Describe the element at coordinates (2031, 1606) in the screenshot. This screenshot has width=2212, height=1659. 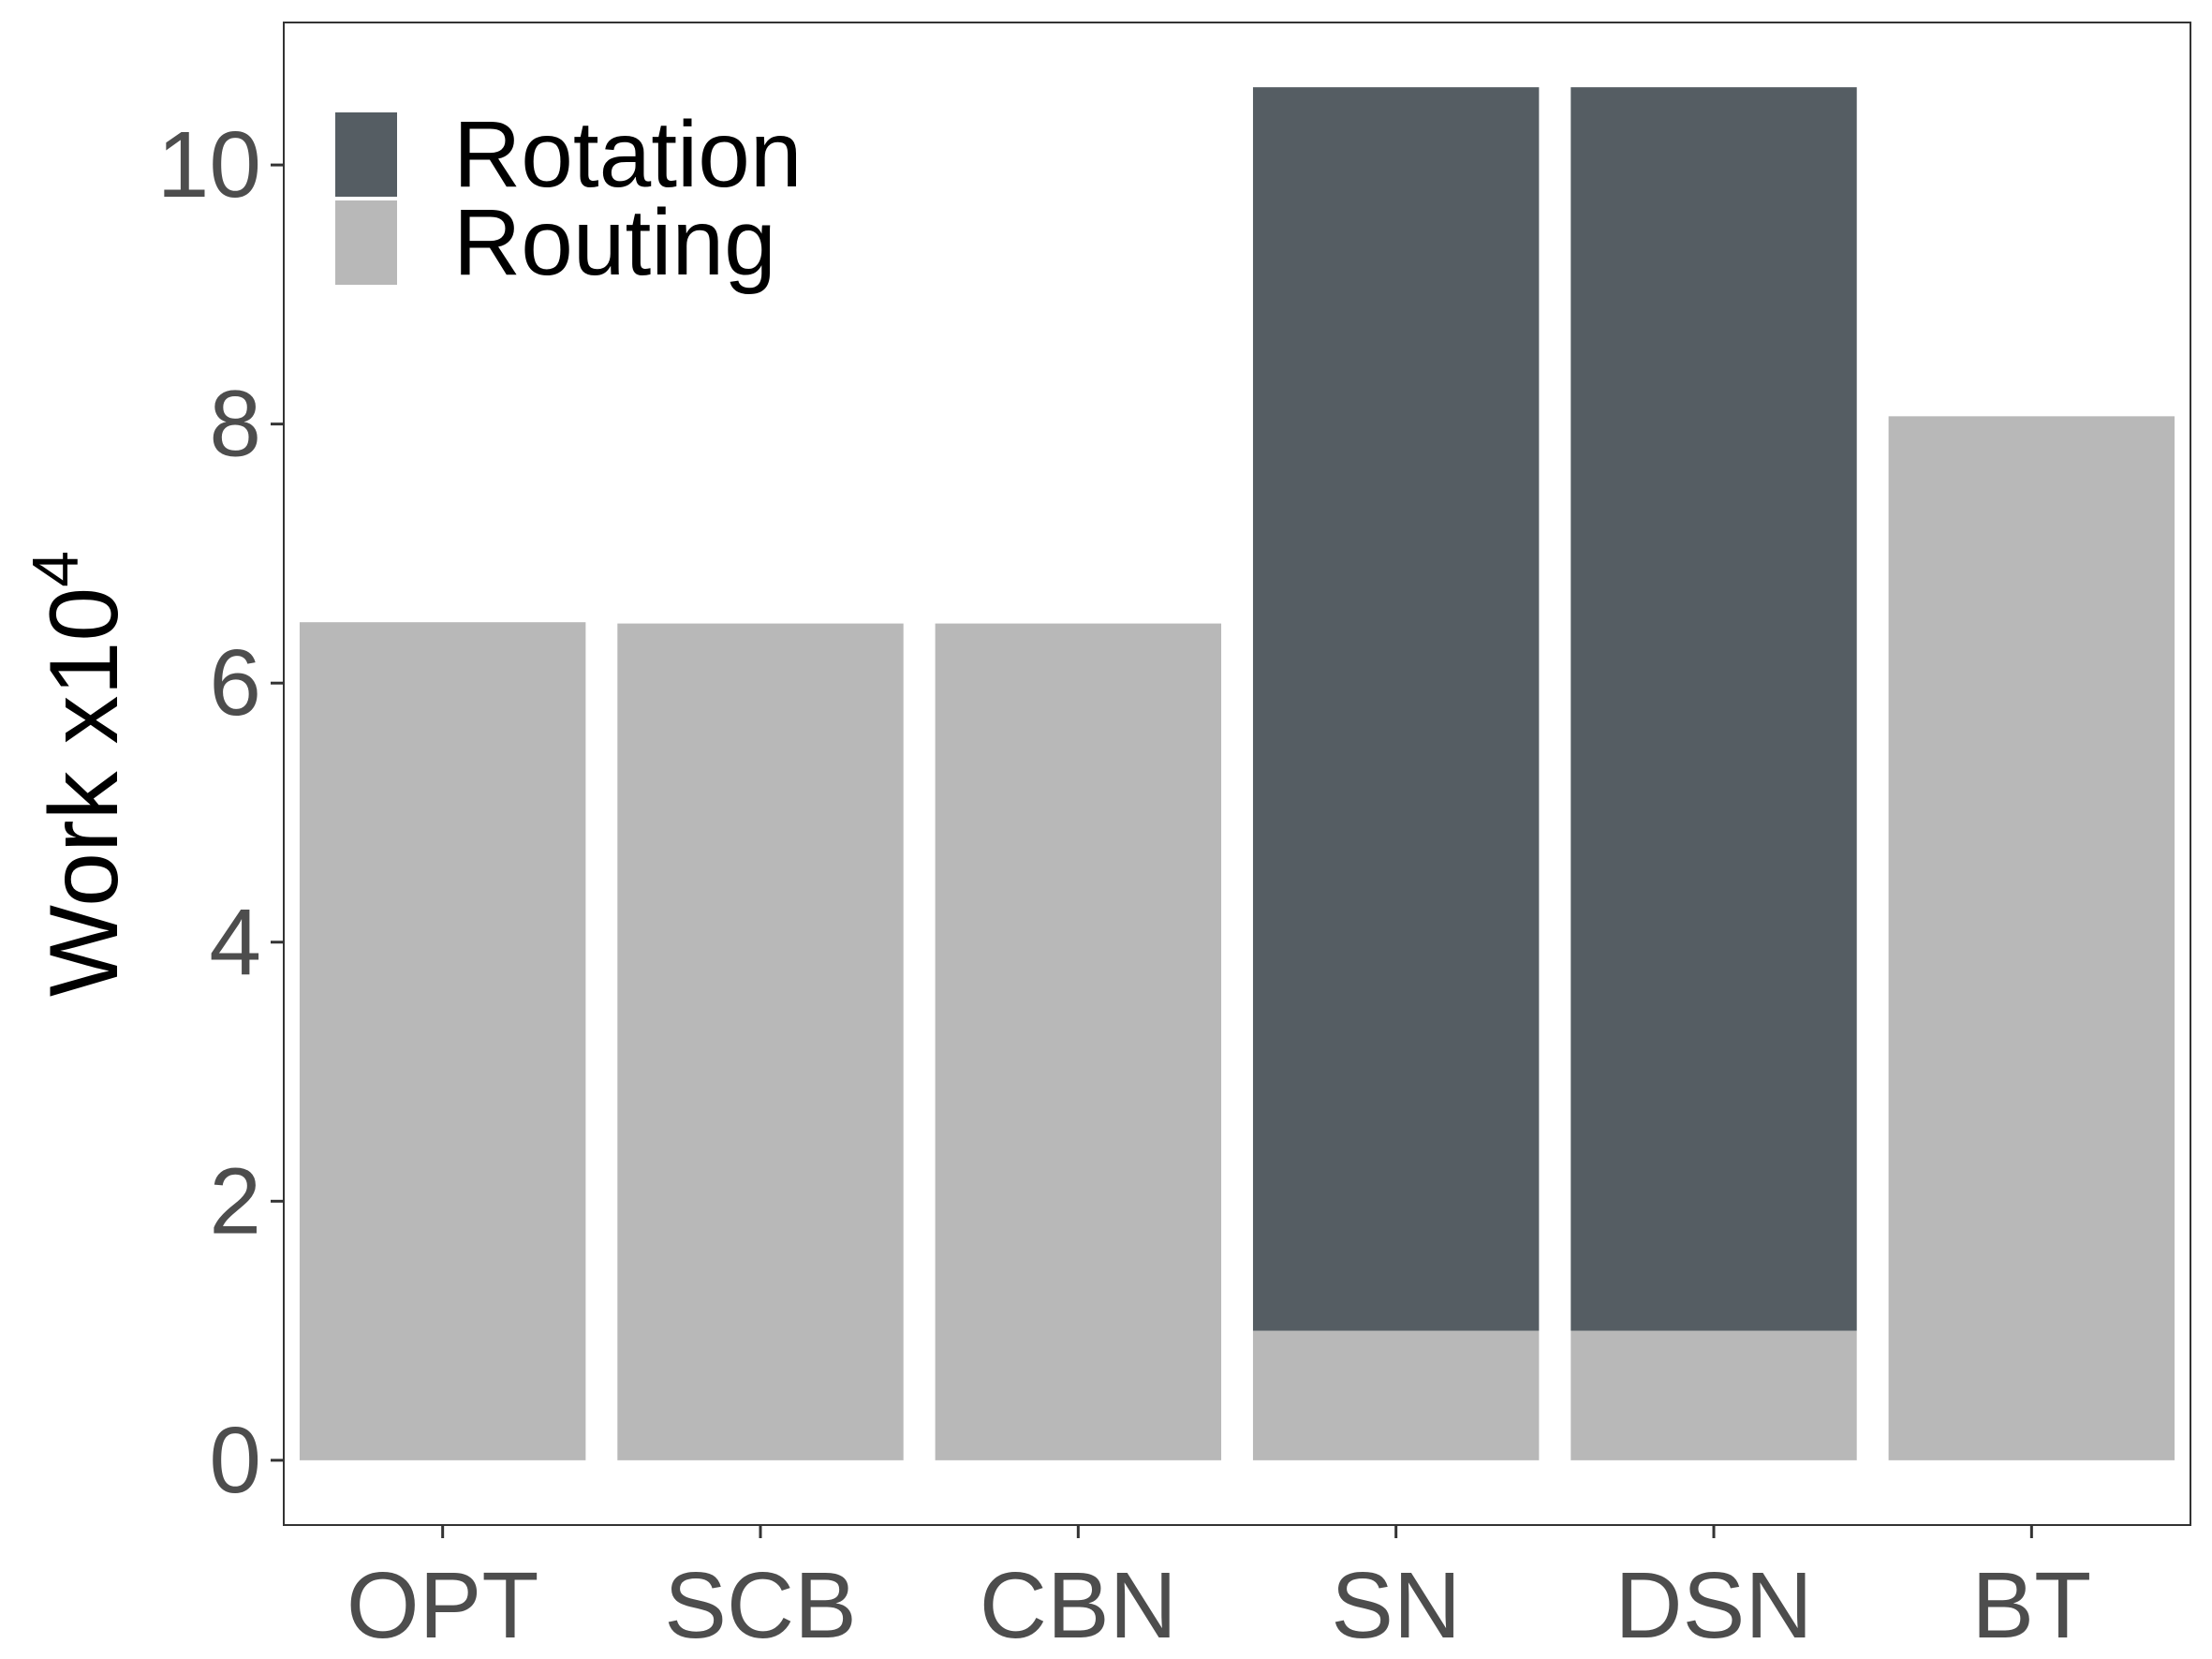
I see `x-tick-label-bt: BT` at that location.